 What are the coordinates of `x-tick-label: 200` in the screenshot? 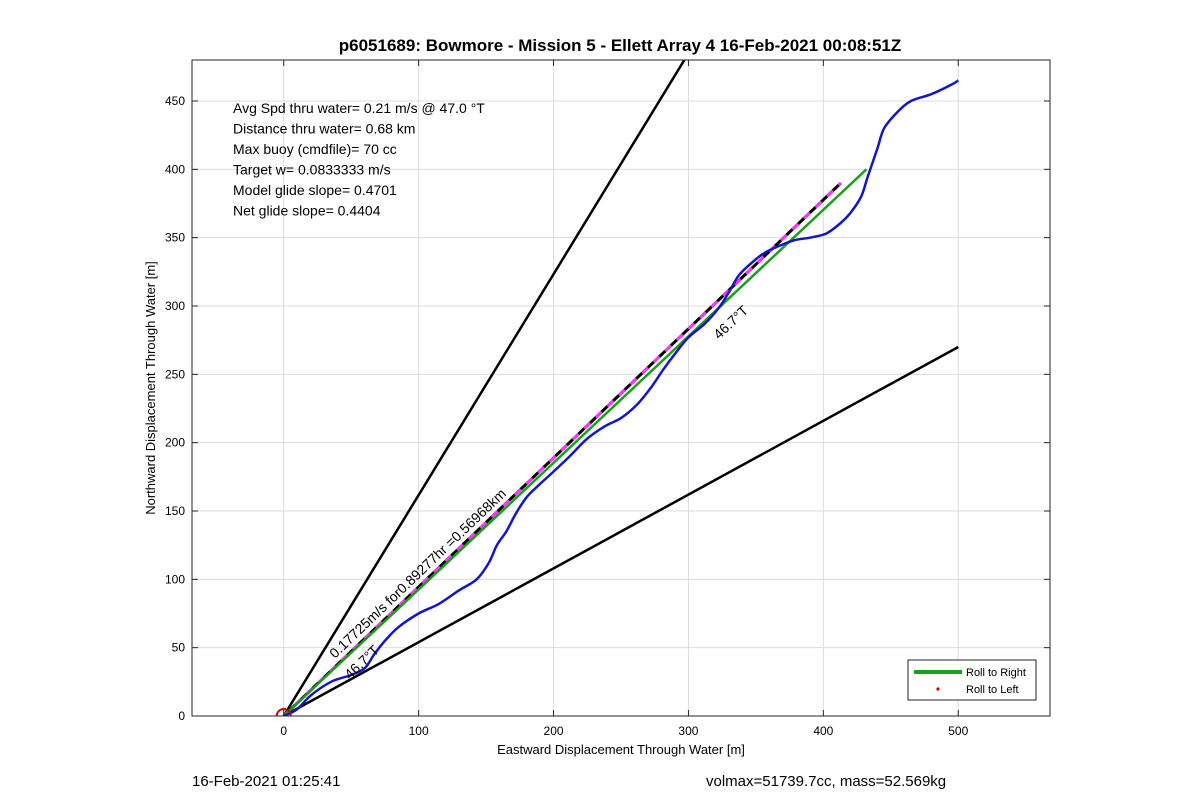 It's located at (554, 731).